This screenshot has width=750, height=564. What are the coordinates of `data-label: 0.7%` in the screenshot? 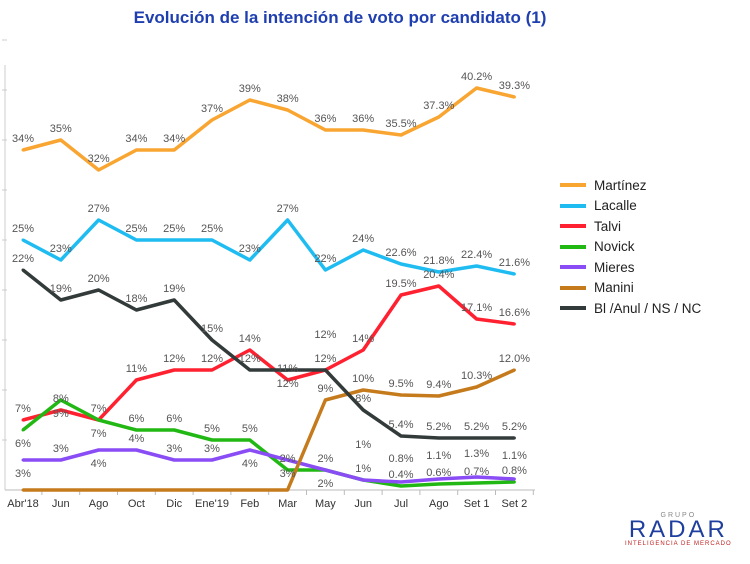 It's located at (476, 472).